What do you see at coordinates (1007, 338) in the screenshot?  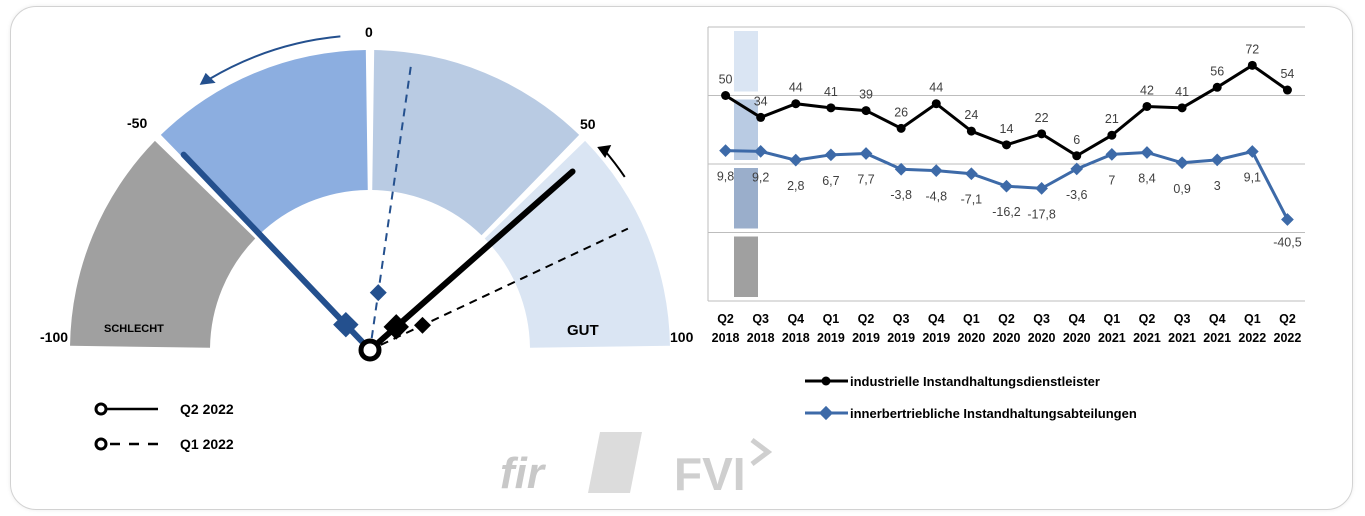 I see `x-tick-year-8: 2020` at bounding box center [1007, 338].